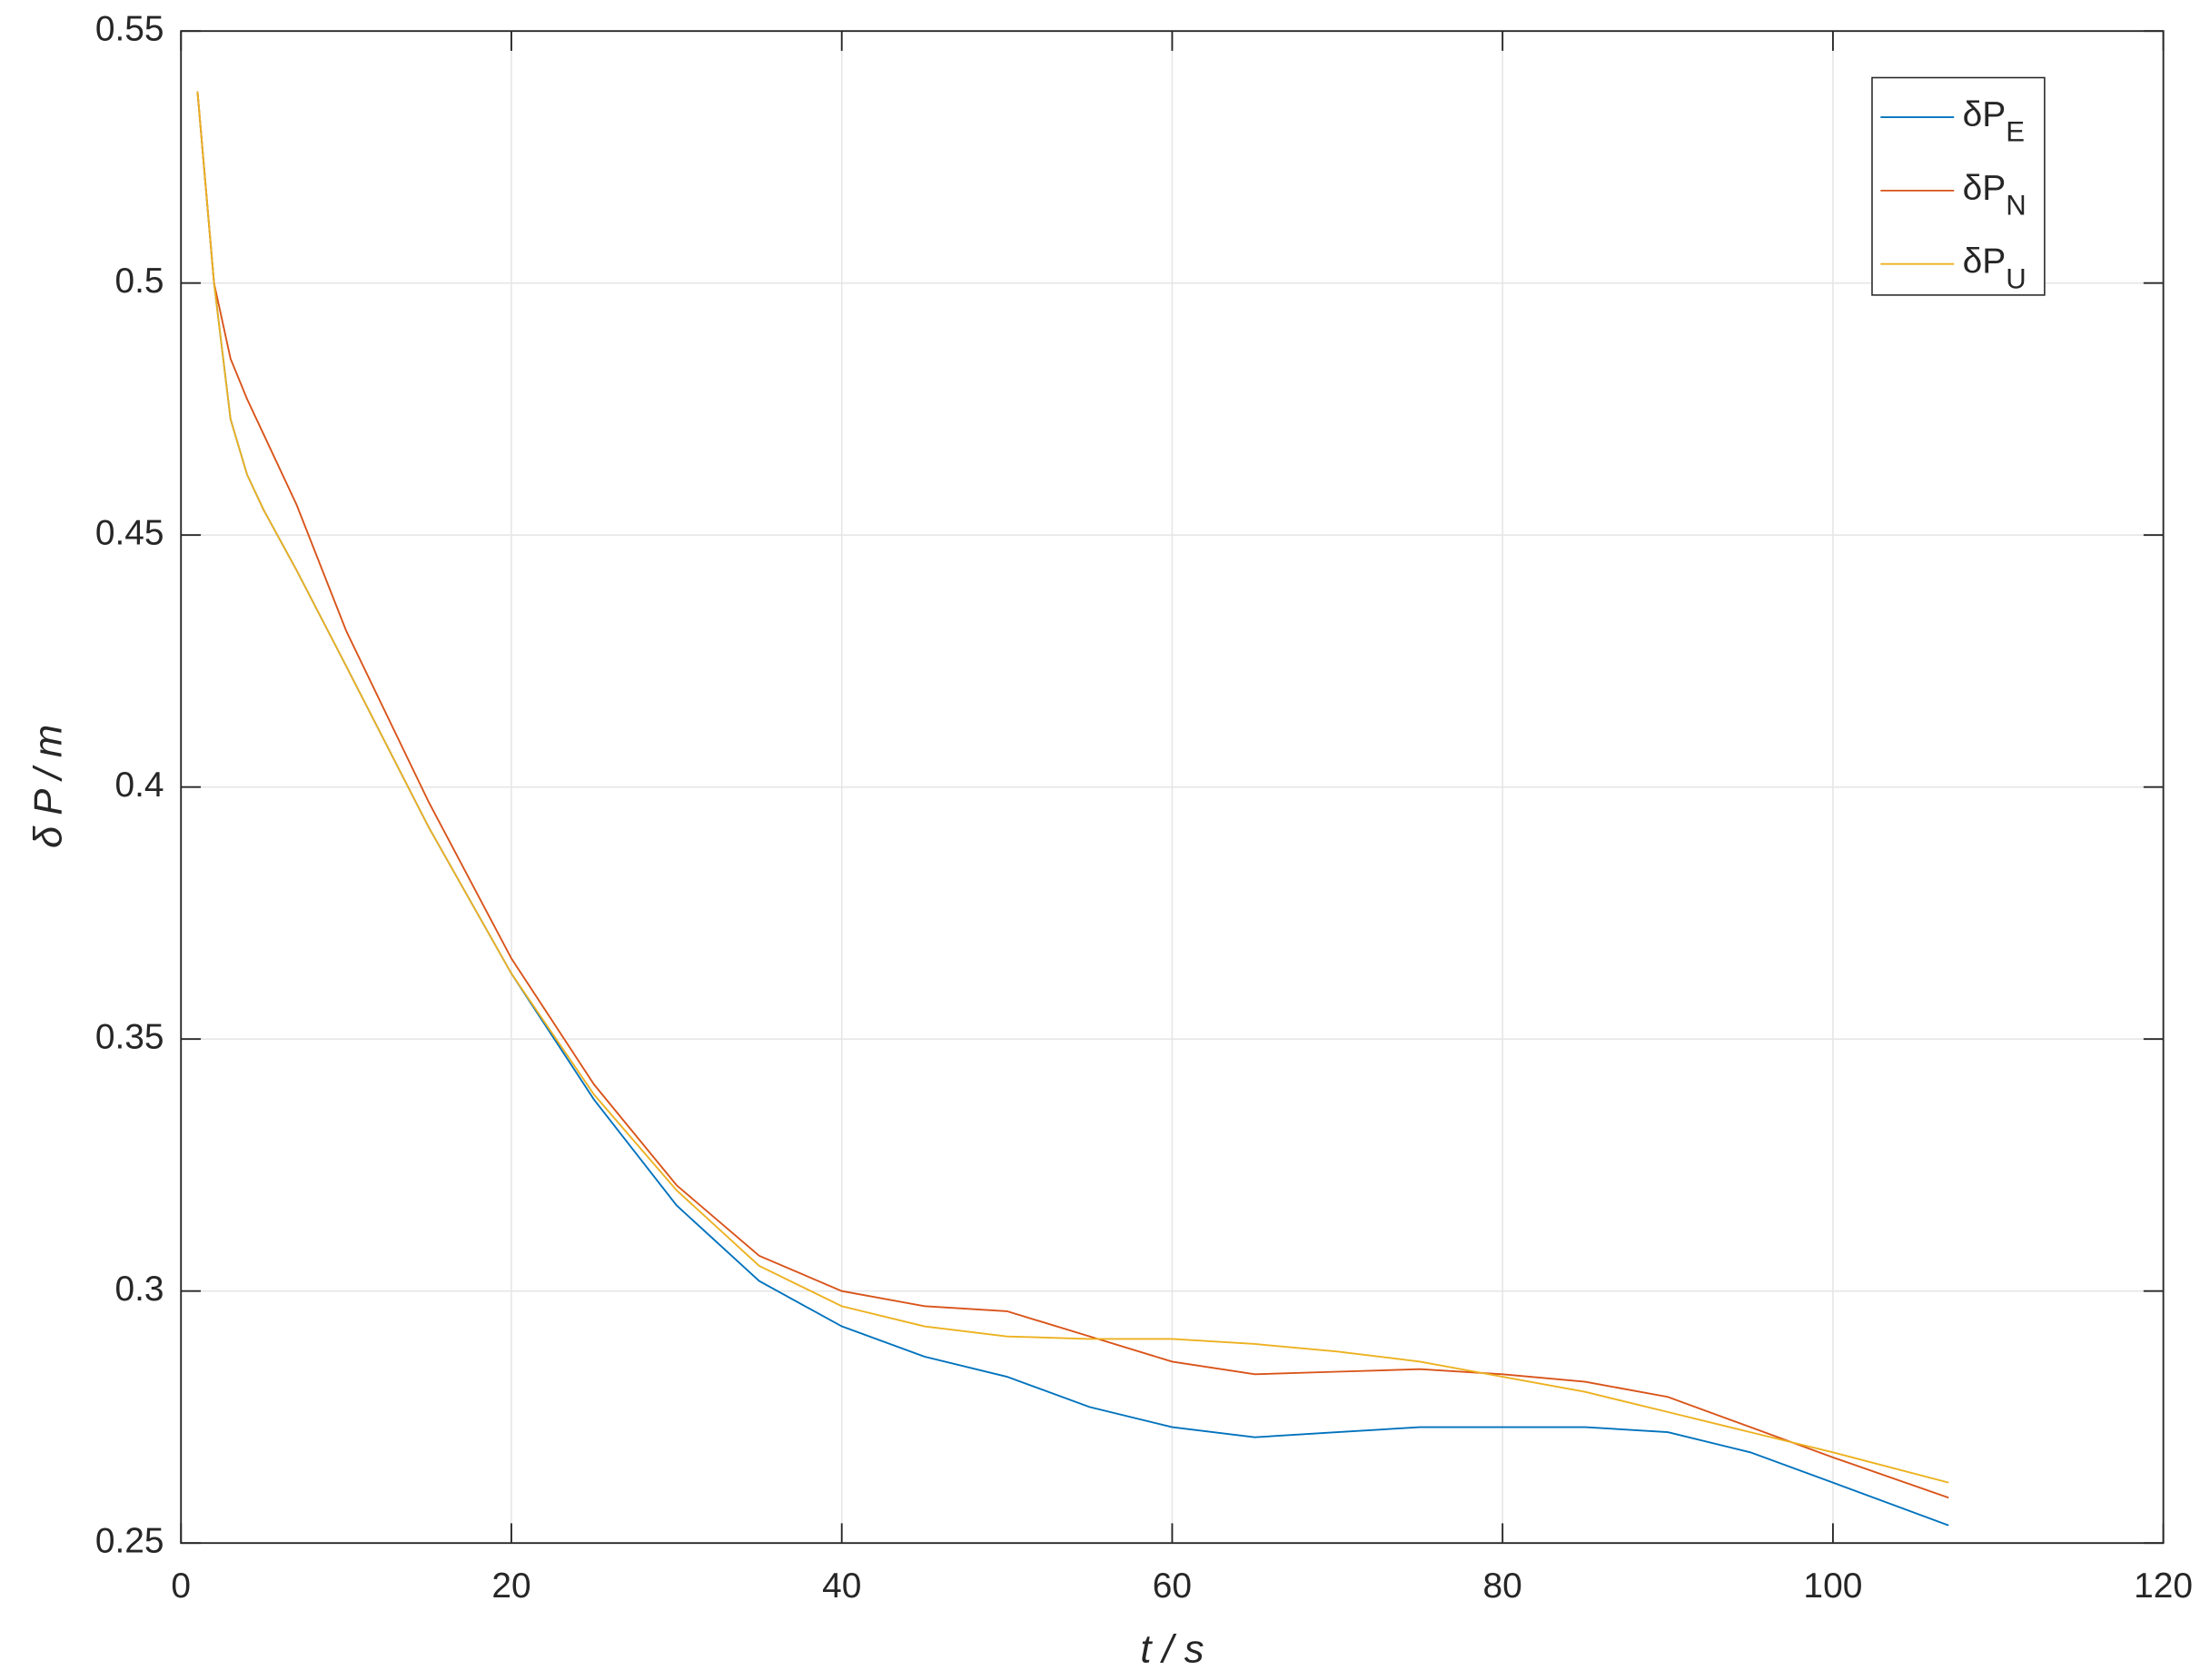 This screenshot has height=1680, width=2210. What do you see at coordinates (139, 786) in the screenshot?
I see `y-tick-label: 0.4` at bounding box center [139, 786].